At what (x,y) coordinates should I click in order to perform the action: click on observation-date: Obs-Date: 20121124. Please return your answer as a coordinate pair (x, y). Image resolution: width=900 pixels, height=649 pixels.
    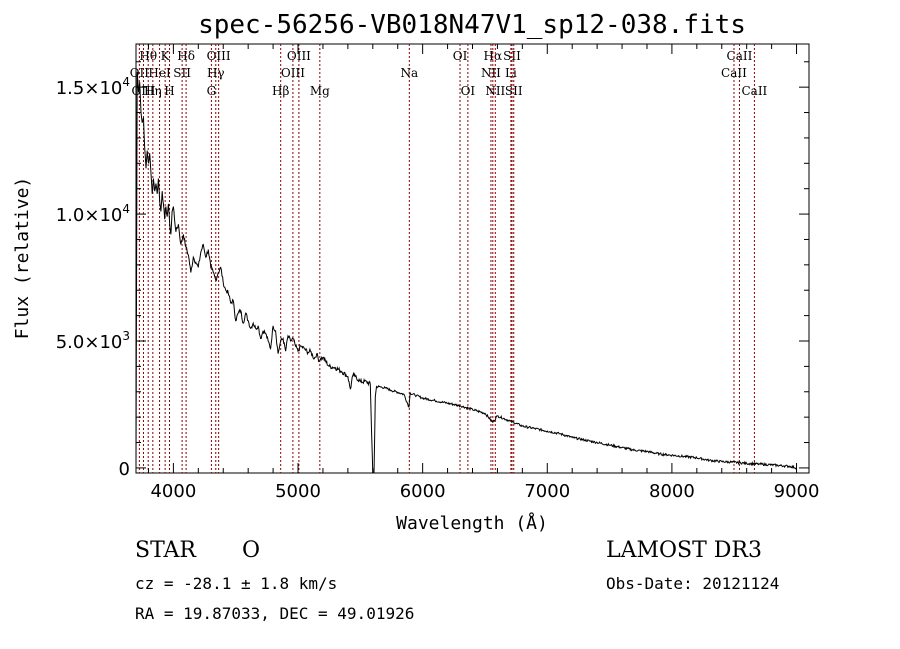
    Looking at the image, I should click on (693, 583).